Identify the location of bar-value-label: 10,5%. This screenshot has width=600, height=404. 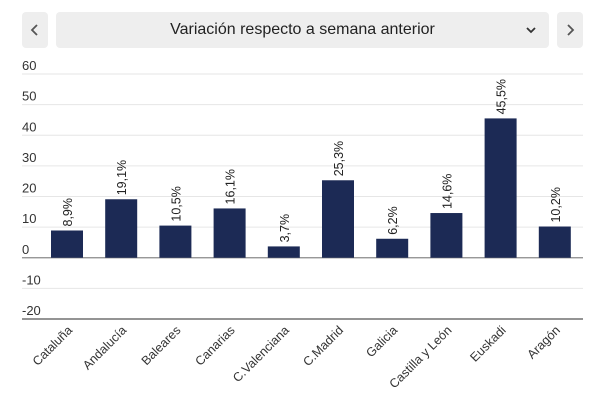
(176, 203).